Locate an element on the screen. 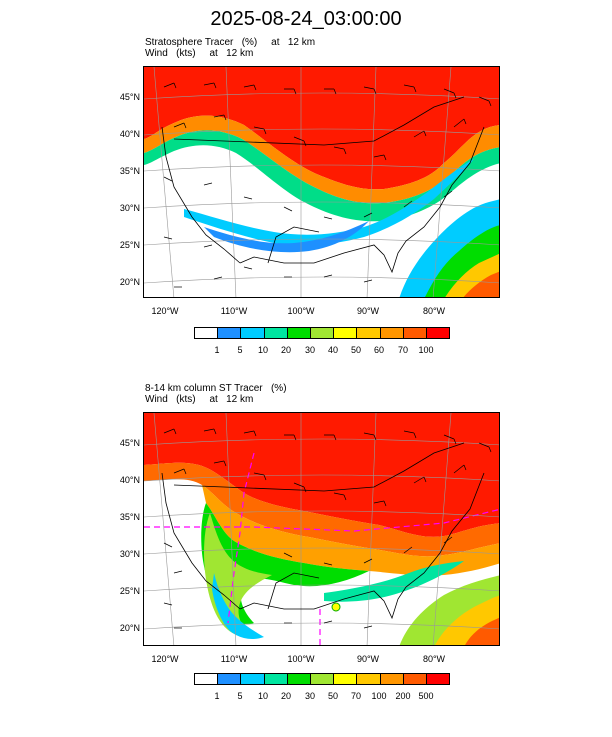 The image size is (612, 737). panel1-lat-label: 40°N is located at coordinates (129, 134).